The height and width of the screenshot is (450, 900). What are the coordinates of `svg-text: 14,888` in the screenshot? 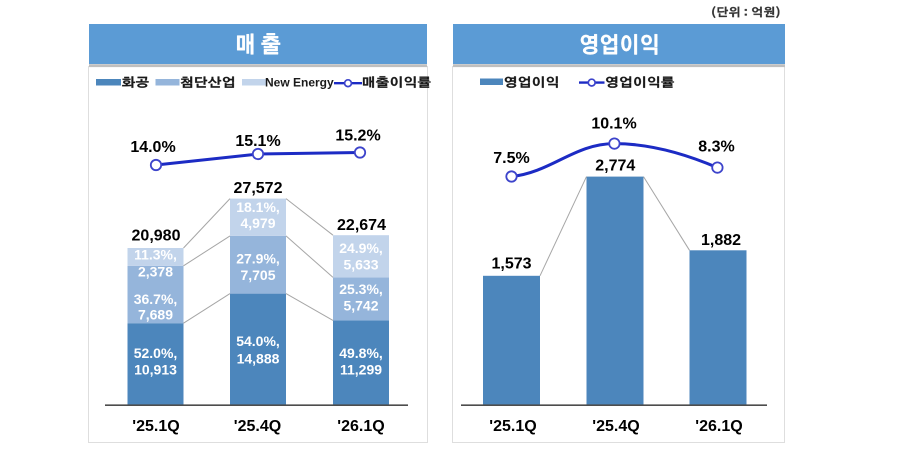 It's located at (258, 359).